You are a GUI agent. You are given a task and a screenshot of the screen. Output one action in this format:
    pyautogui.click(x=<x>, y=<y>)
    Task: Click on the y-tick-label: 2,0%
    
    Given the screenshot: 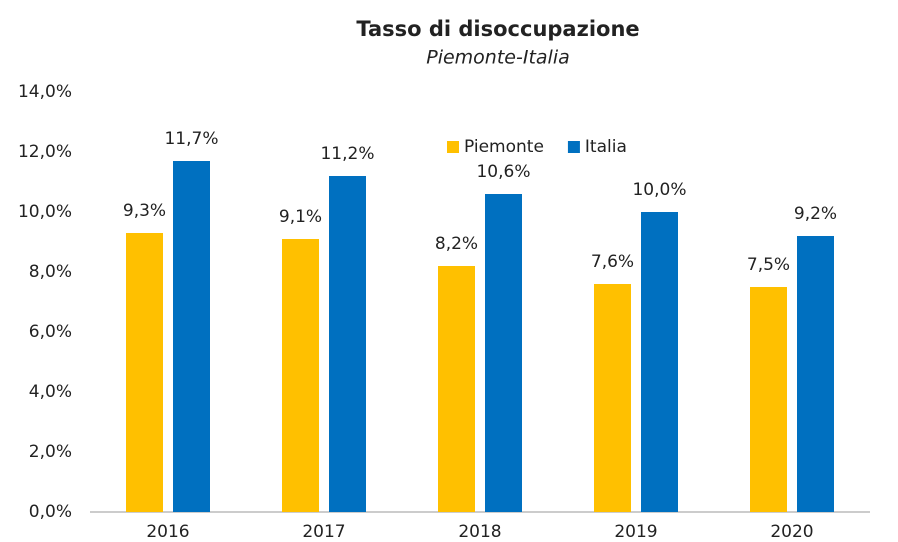 What is the action you would take?
    pyautogui.click(x=50, y=452)
    